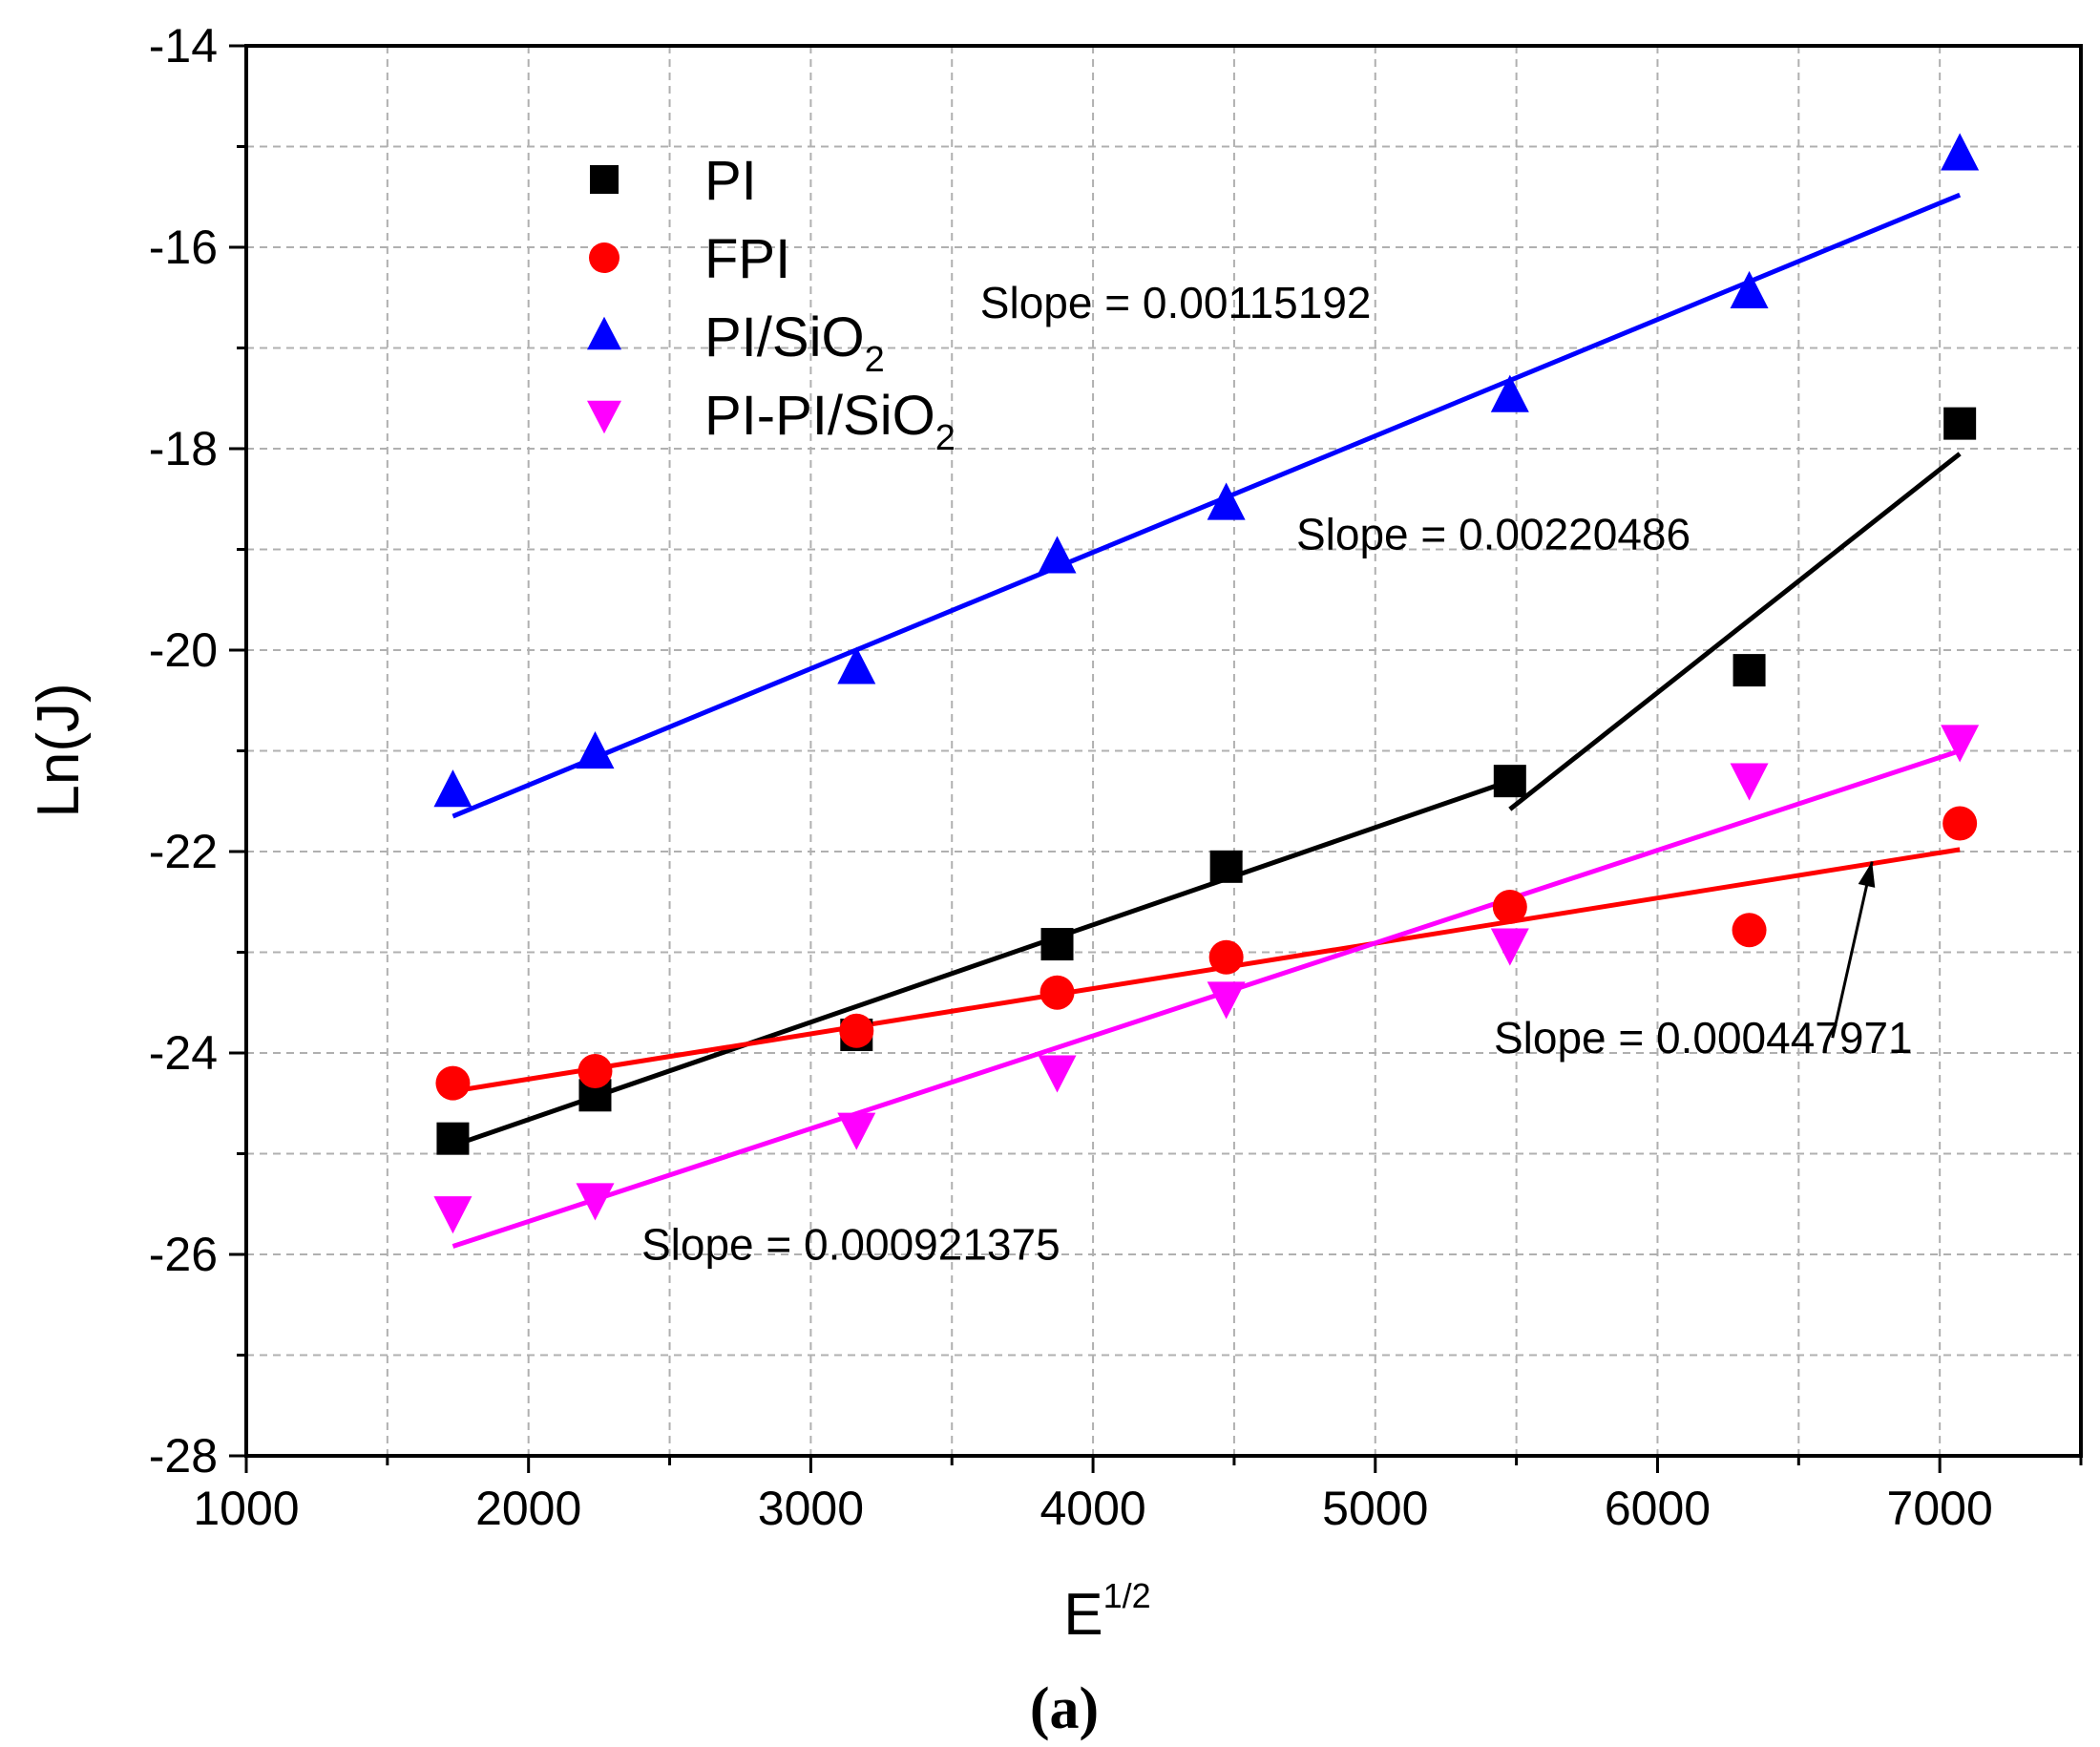  What do you see at coordinates (605, 257) in the screenshot?
I see `legend-marker-fpi` at bounding box center [605, 257].